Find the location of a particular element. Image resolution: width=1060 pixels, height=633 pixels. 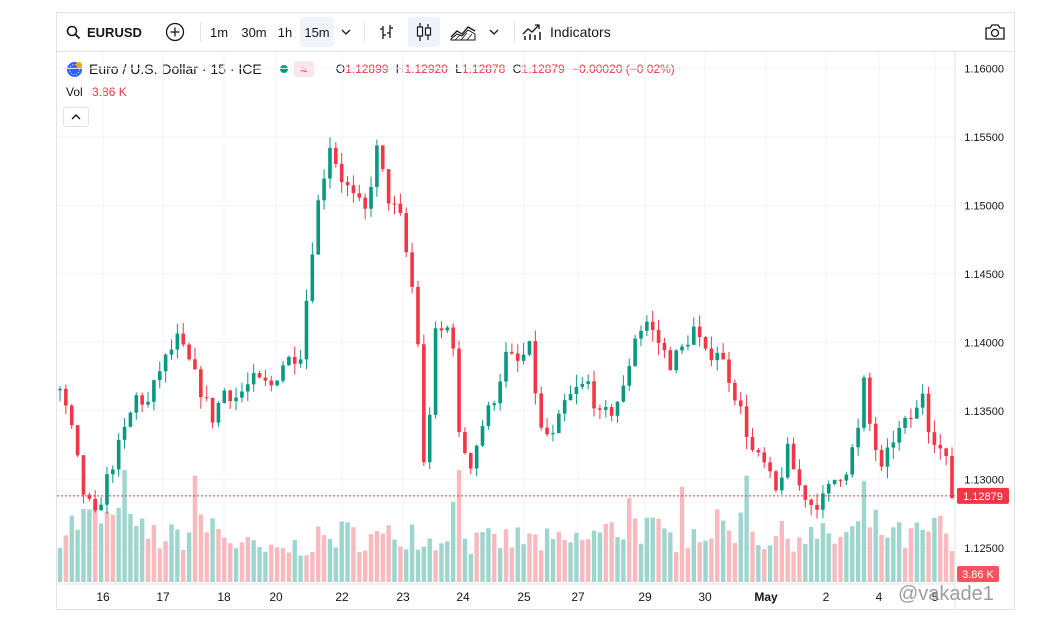

bar-chart-button is located at coordinates (387, 32).